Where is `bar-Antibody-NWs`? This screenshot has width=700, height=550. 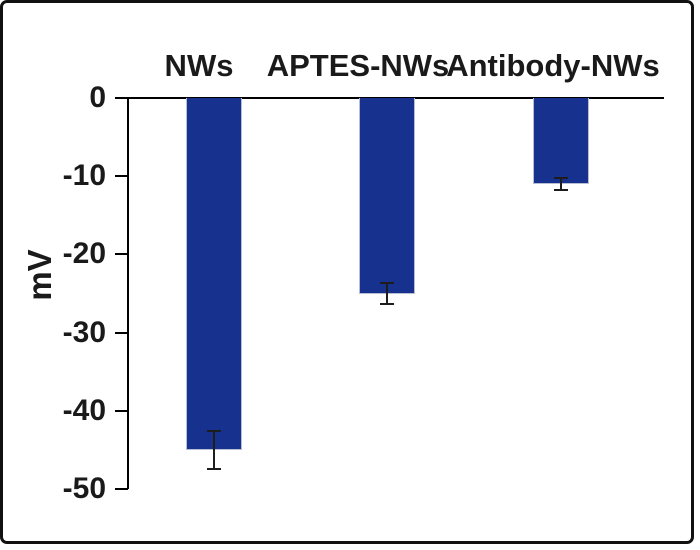 bar-Antibody-NWs is located at coordinates (561, 141).